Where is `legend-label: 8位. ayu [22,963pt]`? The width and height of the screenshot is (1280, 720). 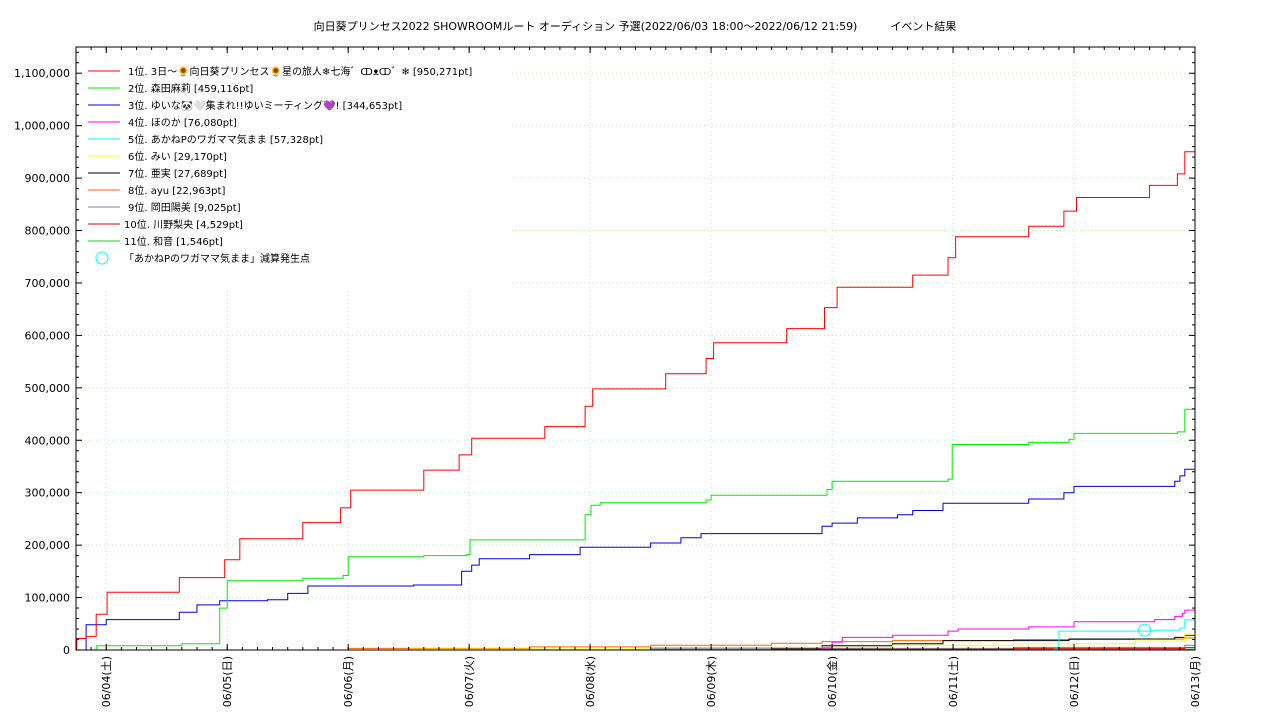 legend-label: 8位. ayu [22,963pt] is located at coordinates (176, 190).